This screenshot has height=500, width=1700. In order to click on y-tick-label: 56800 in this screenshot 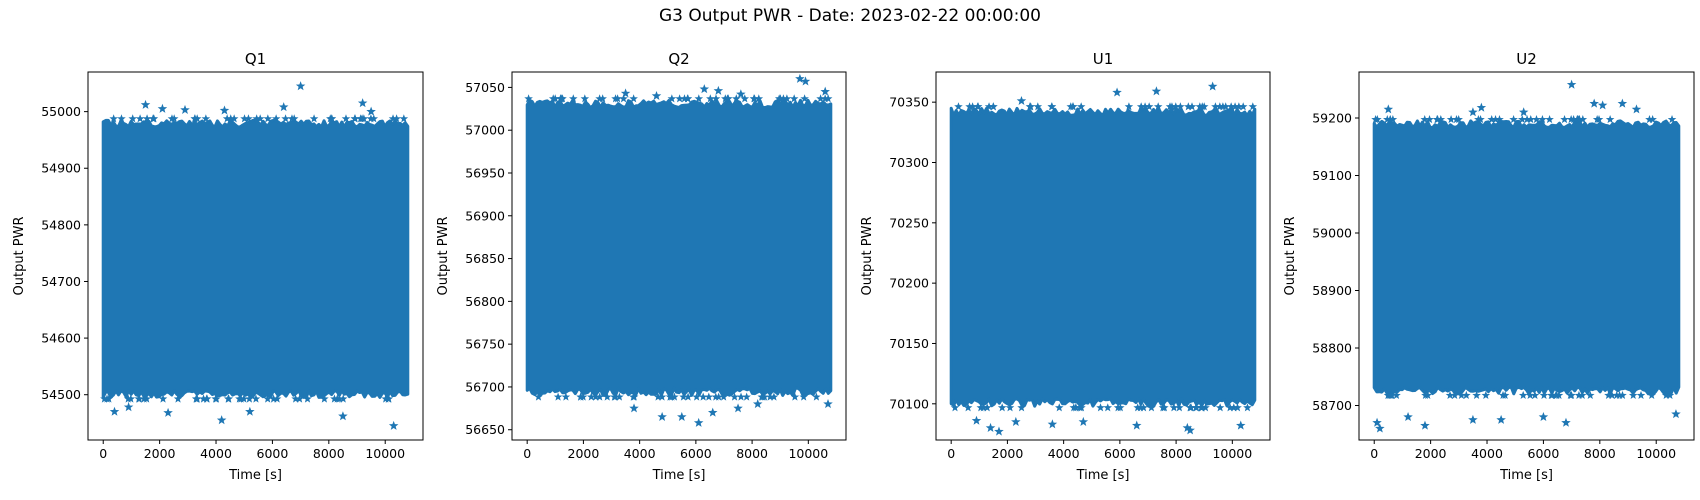, I will do `click(485, 301)`.